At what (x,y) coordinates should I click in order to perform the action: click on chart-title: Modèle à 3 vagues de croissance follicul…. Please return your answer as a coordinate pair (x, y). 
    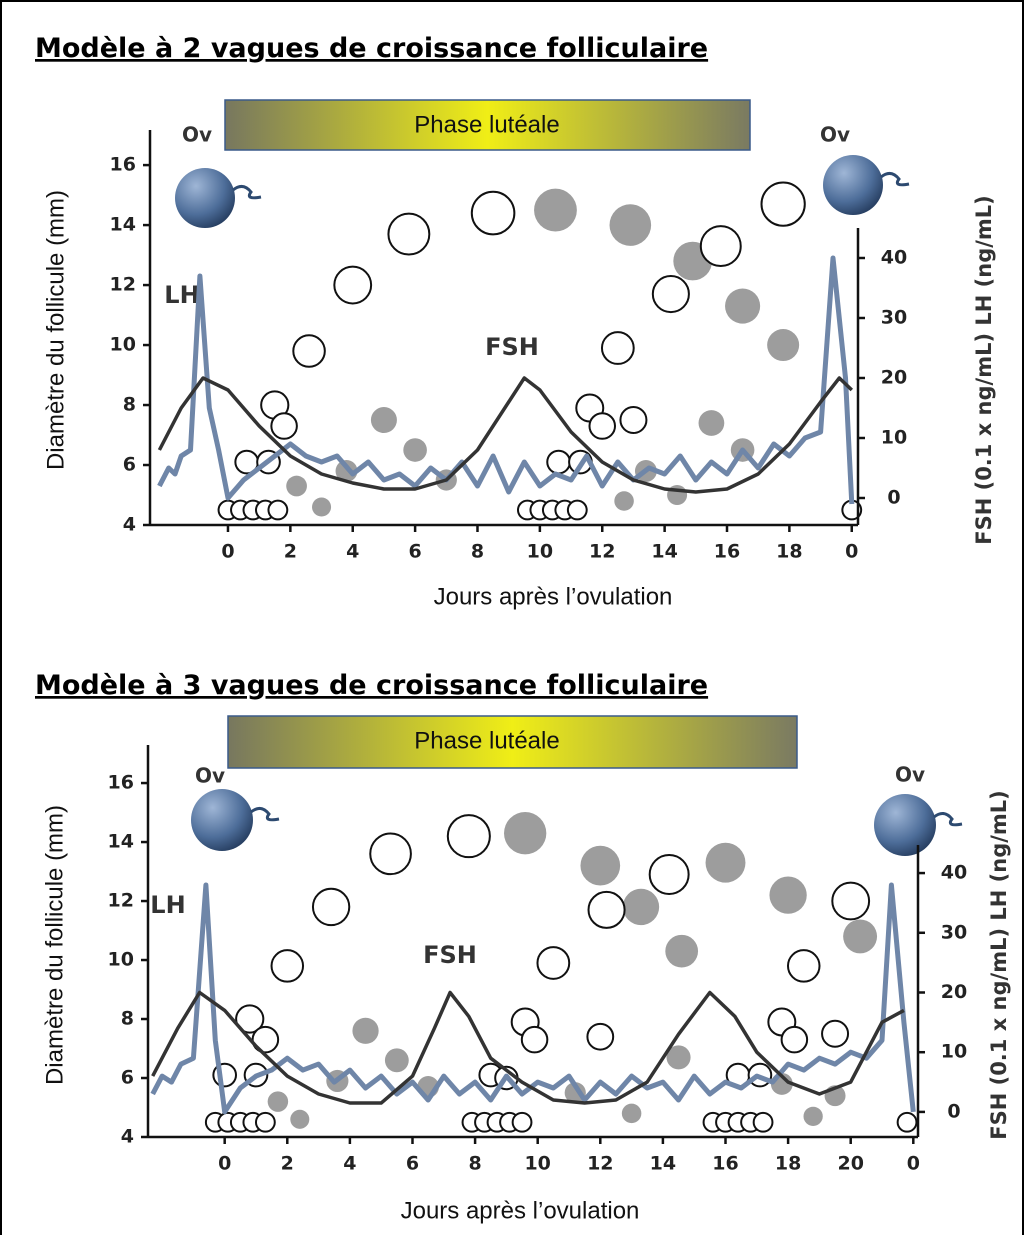
    Looking at the image, I should click on (371, 685).